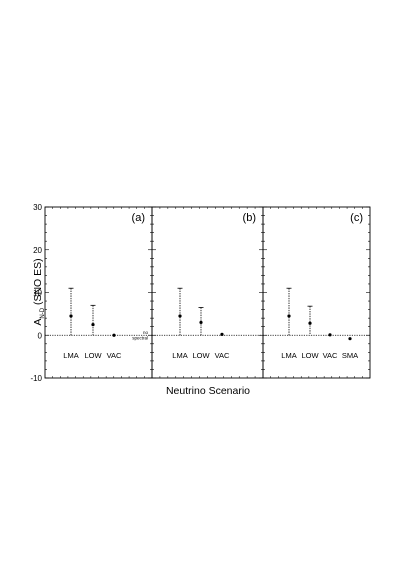 Image resolution: width=415 pixels, height=588 pixels. What do you see at coordinates (316, 292) in the screenshot?
I see `panel-3: LMA LOW VAC SMA (c)` at bounding box center [316, 292].